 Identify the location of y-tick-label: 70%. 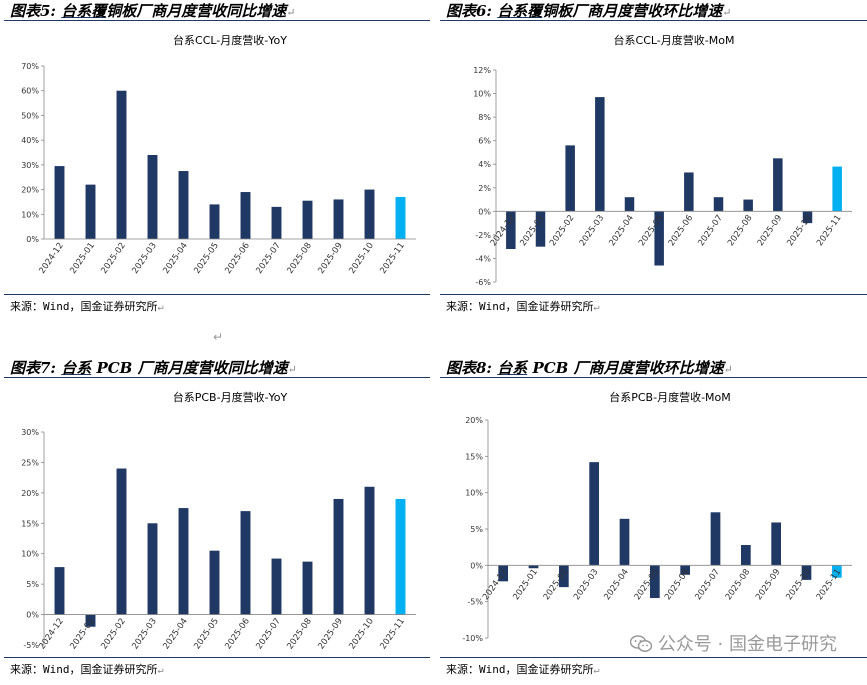
(30, 66).